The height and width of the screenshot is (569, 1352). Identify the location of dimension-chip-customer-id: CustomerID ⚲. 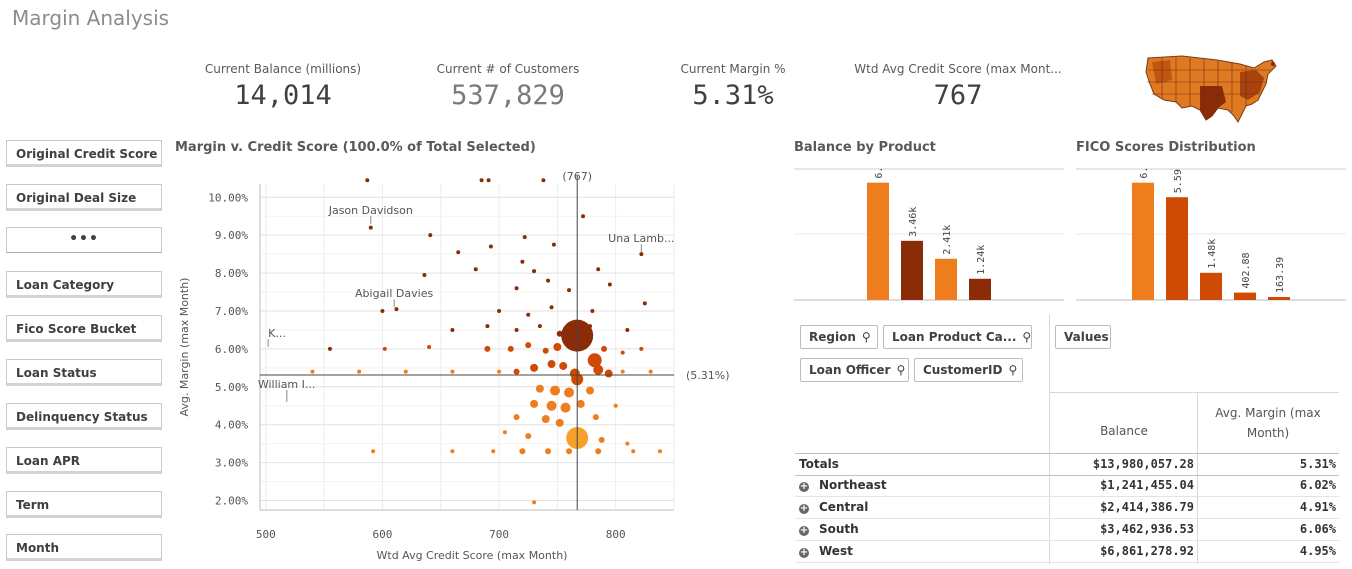
(968, 370).